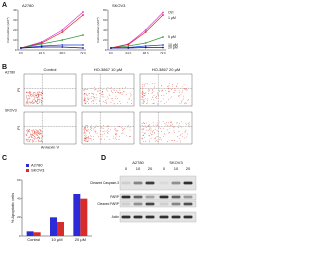  I want to click on blot-strip, so click(158, 217).